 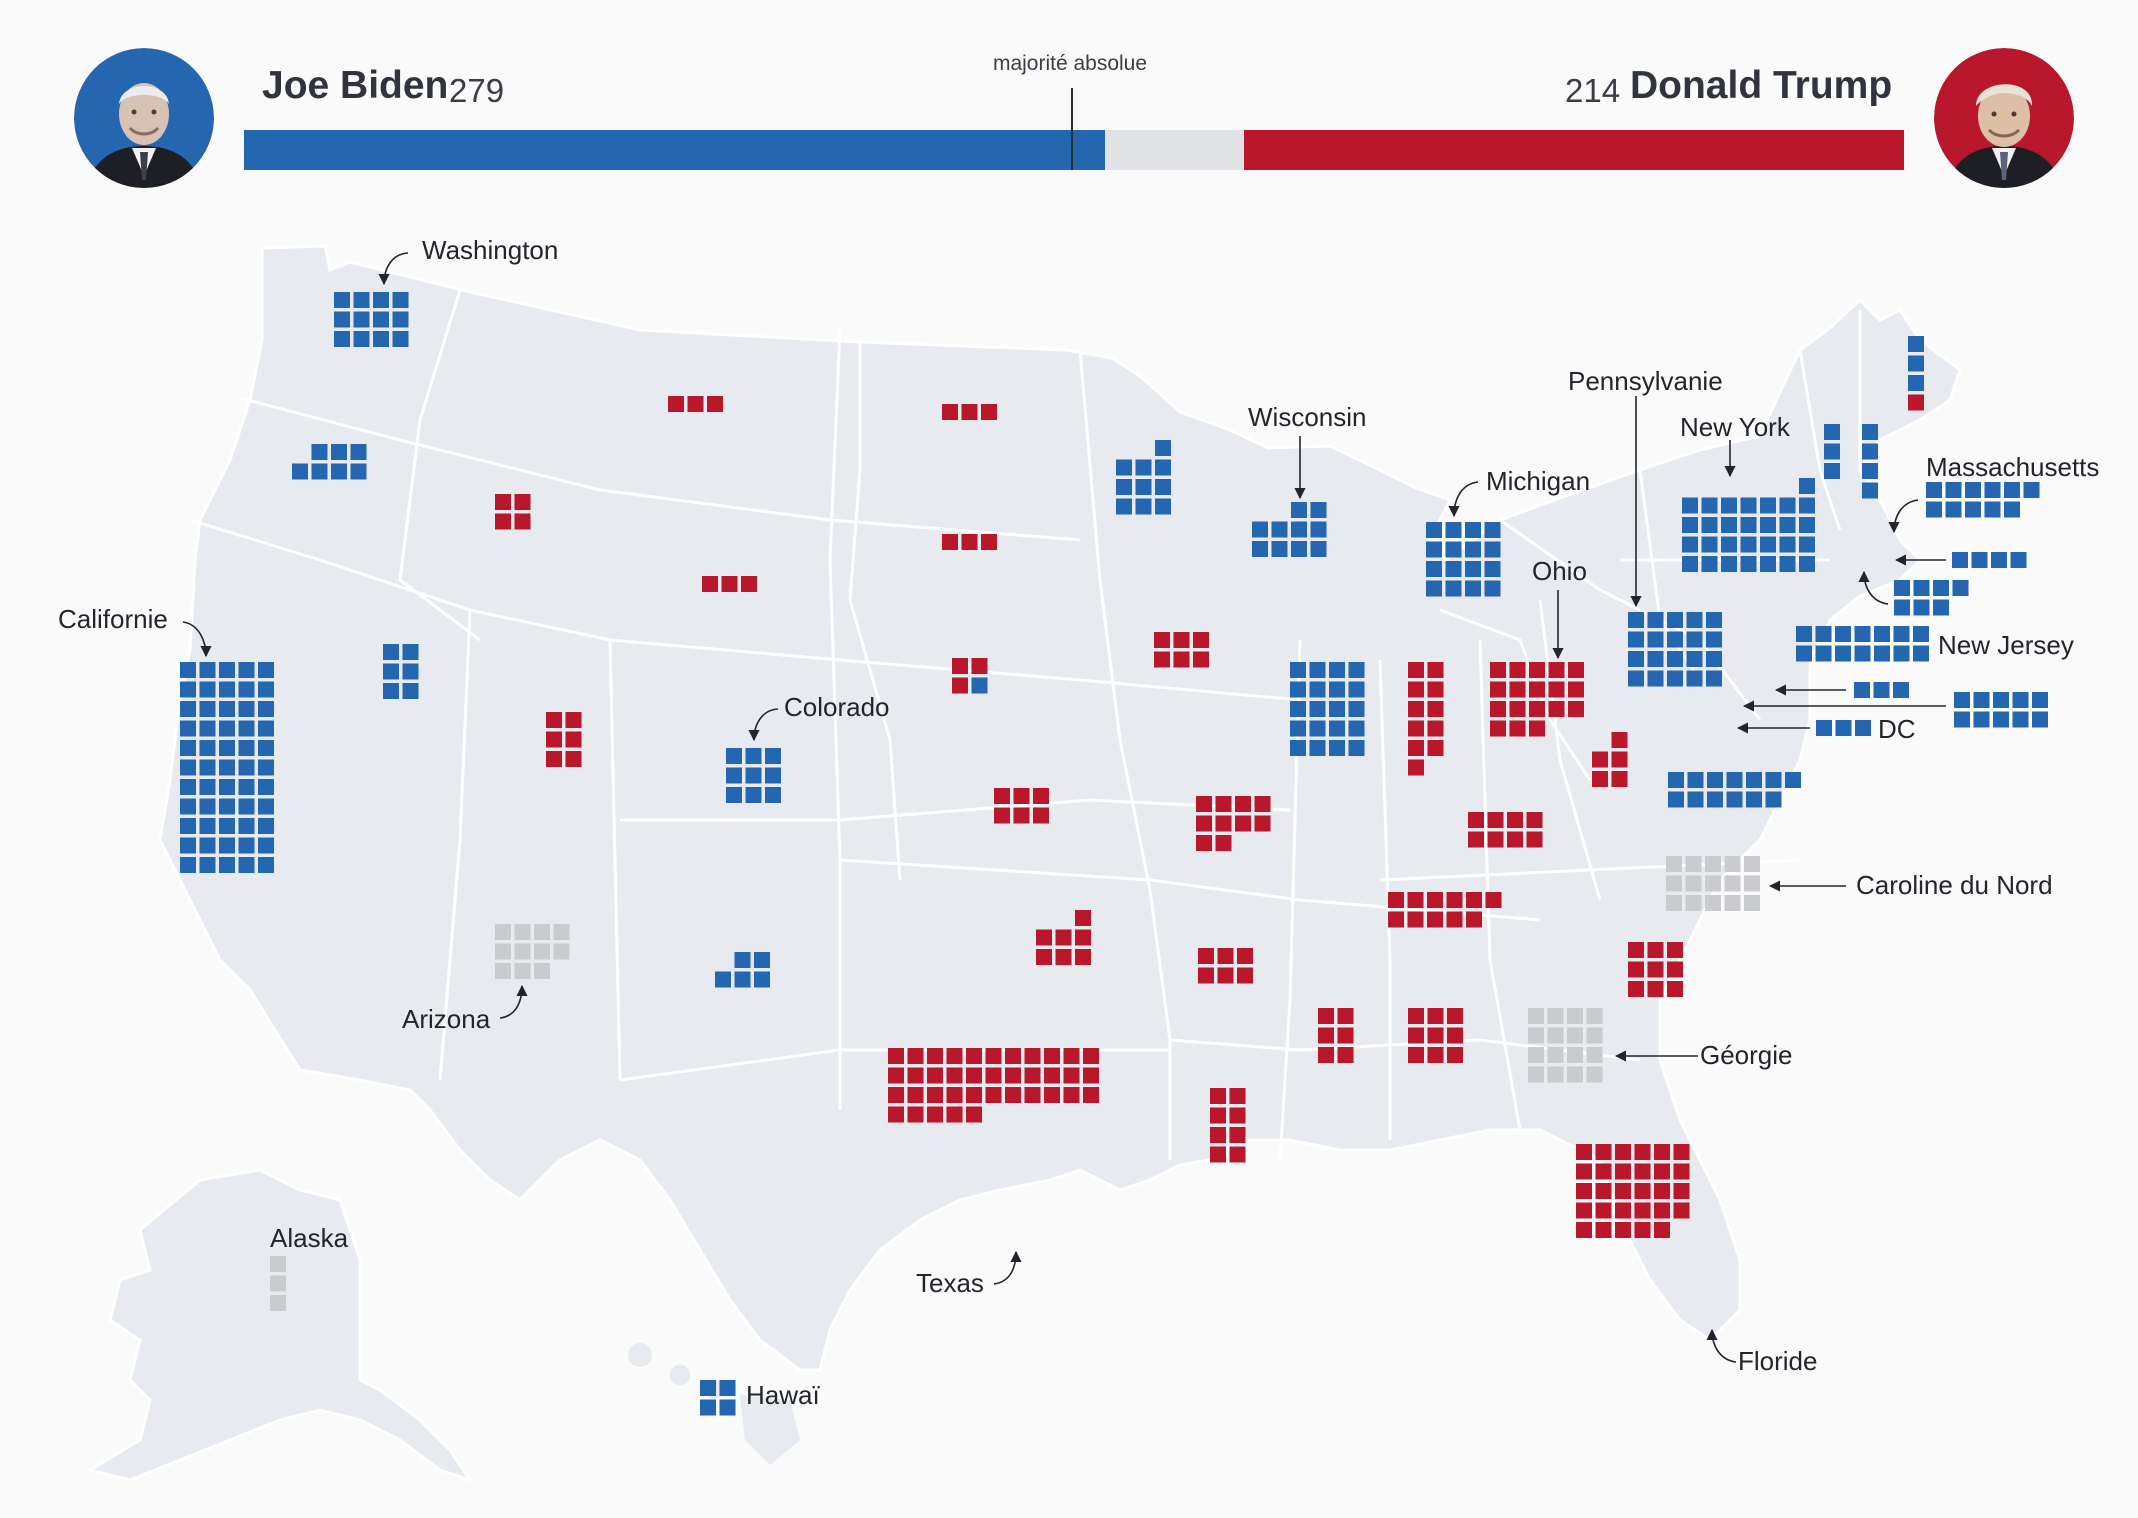 What do you see at coordinates (371, 319) in the screenshot?
I see `vote-squares-wa` at bounding box center [371, 319].